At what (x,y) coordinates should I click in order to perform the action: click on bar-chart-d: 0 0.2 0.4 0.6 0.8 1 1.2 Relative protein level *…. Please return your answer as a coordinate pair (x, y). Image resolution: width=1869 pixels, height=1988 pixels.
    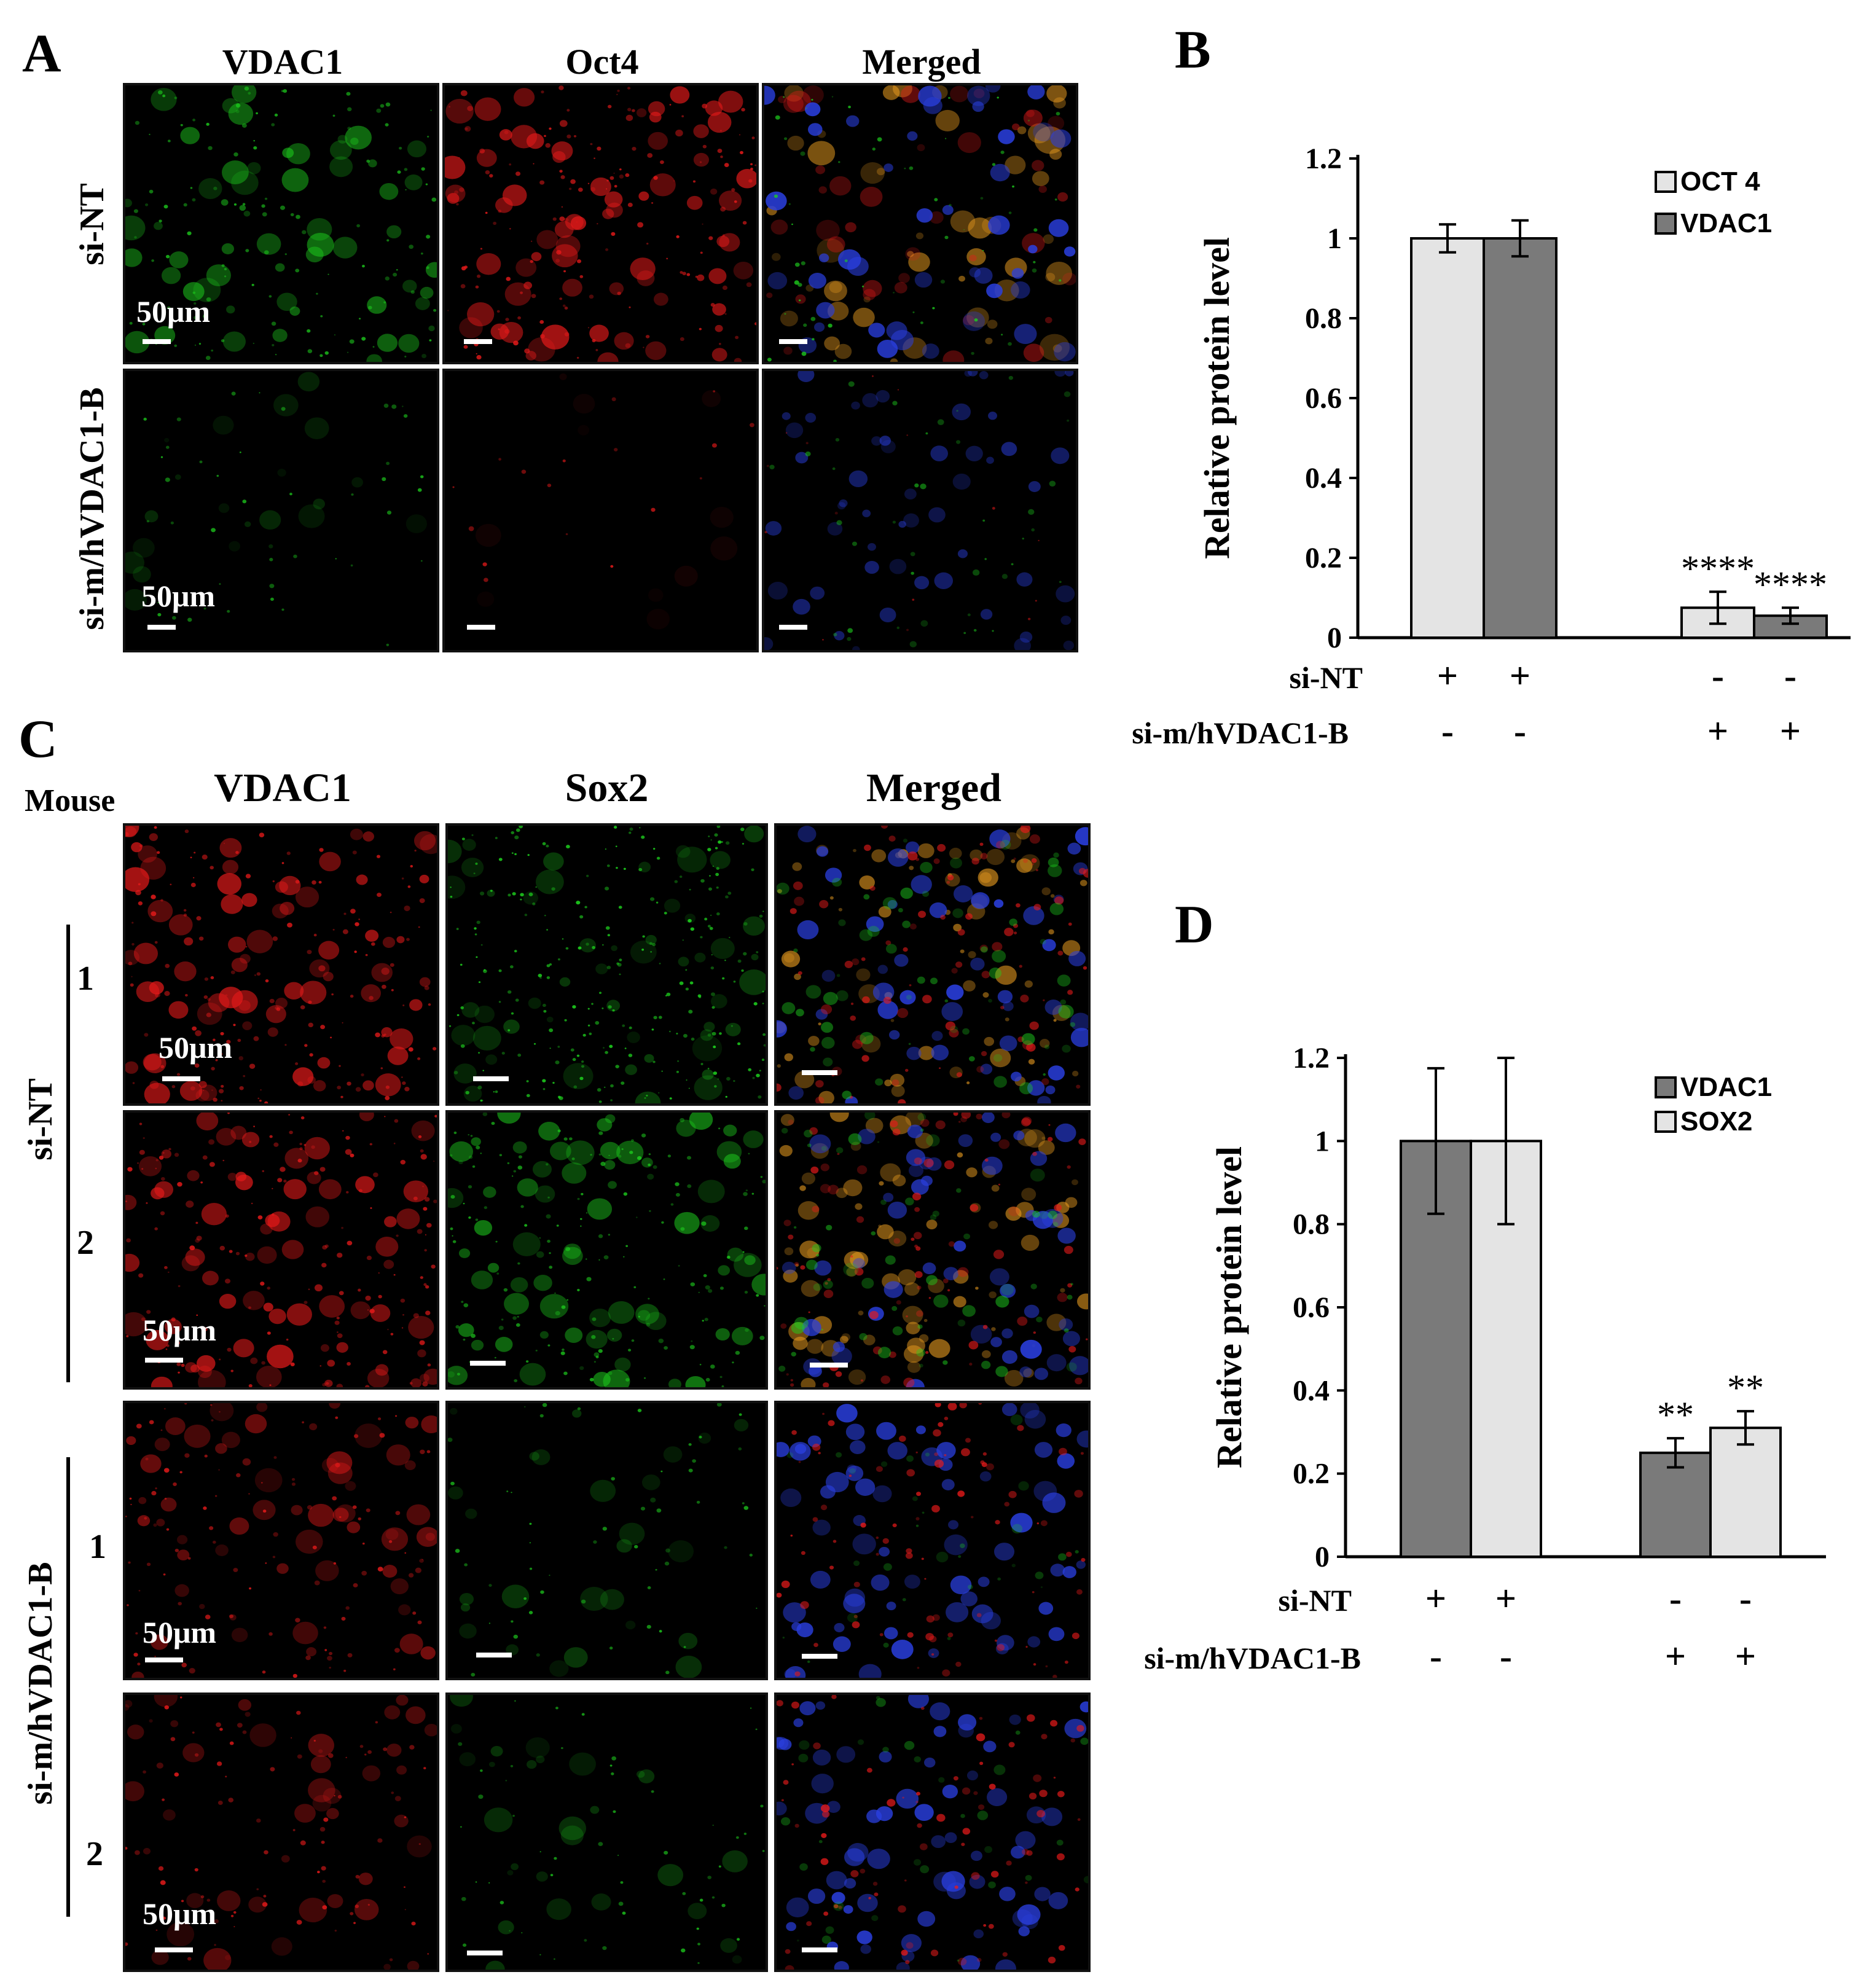
    Looking at the image, I should click on (1468, 1348).